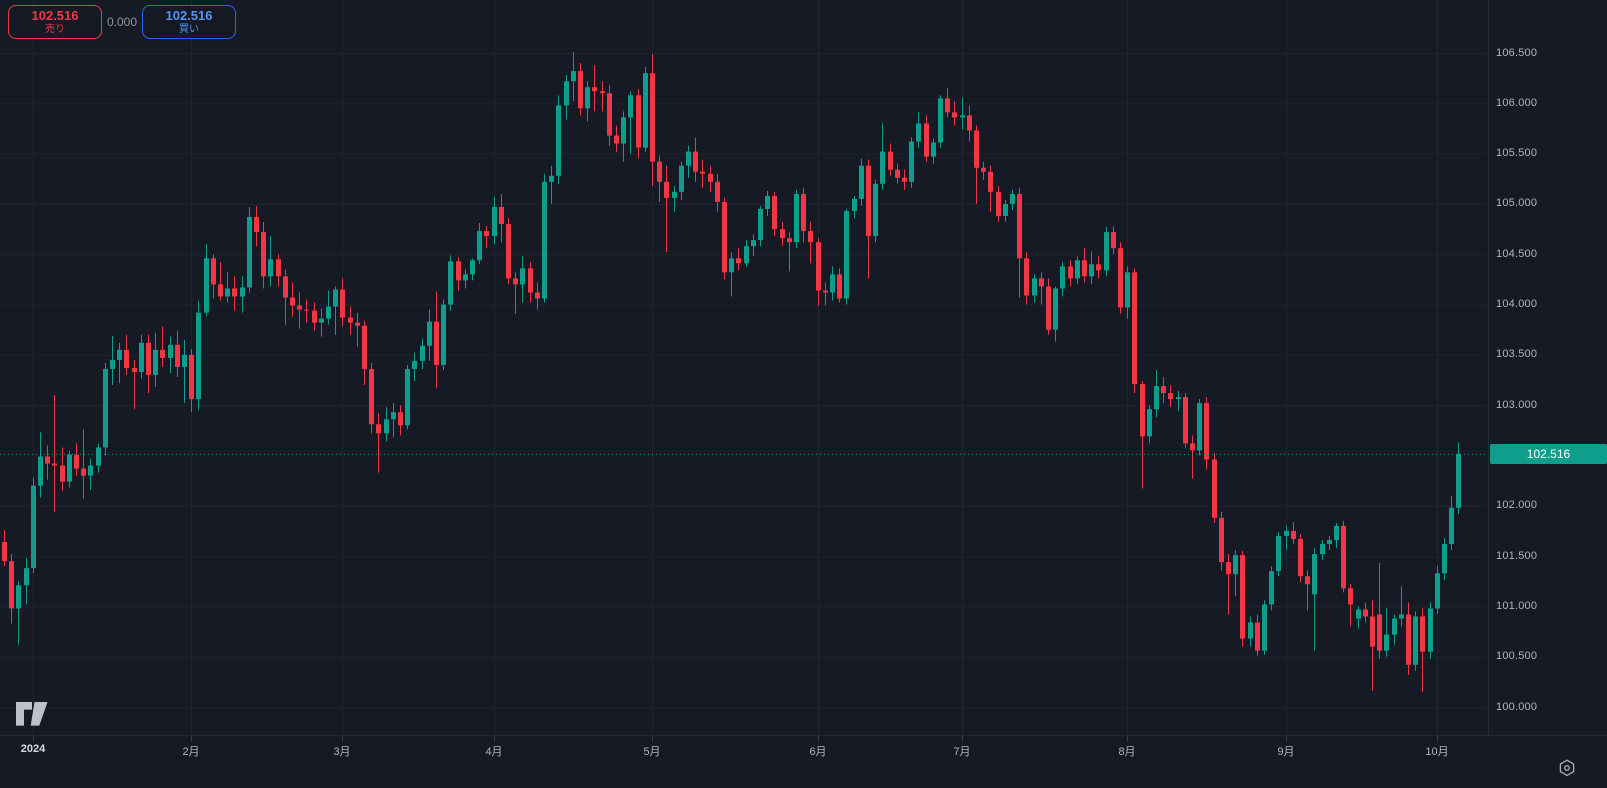 Image resolution: width=1607 pixels, height=788 pixels. Describe the element at coordinates (191, 752) in the screenshot. I see `time-axis-label: 2月` at that location.